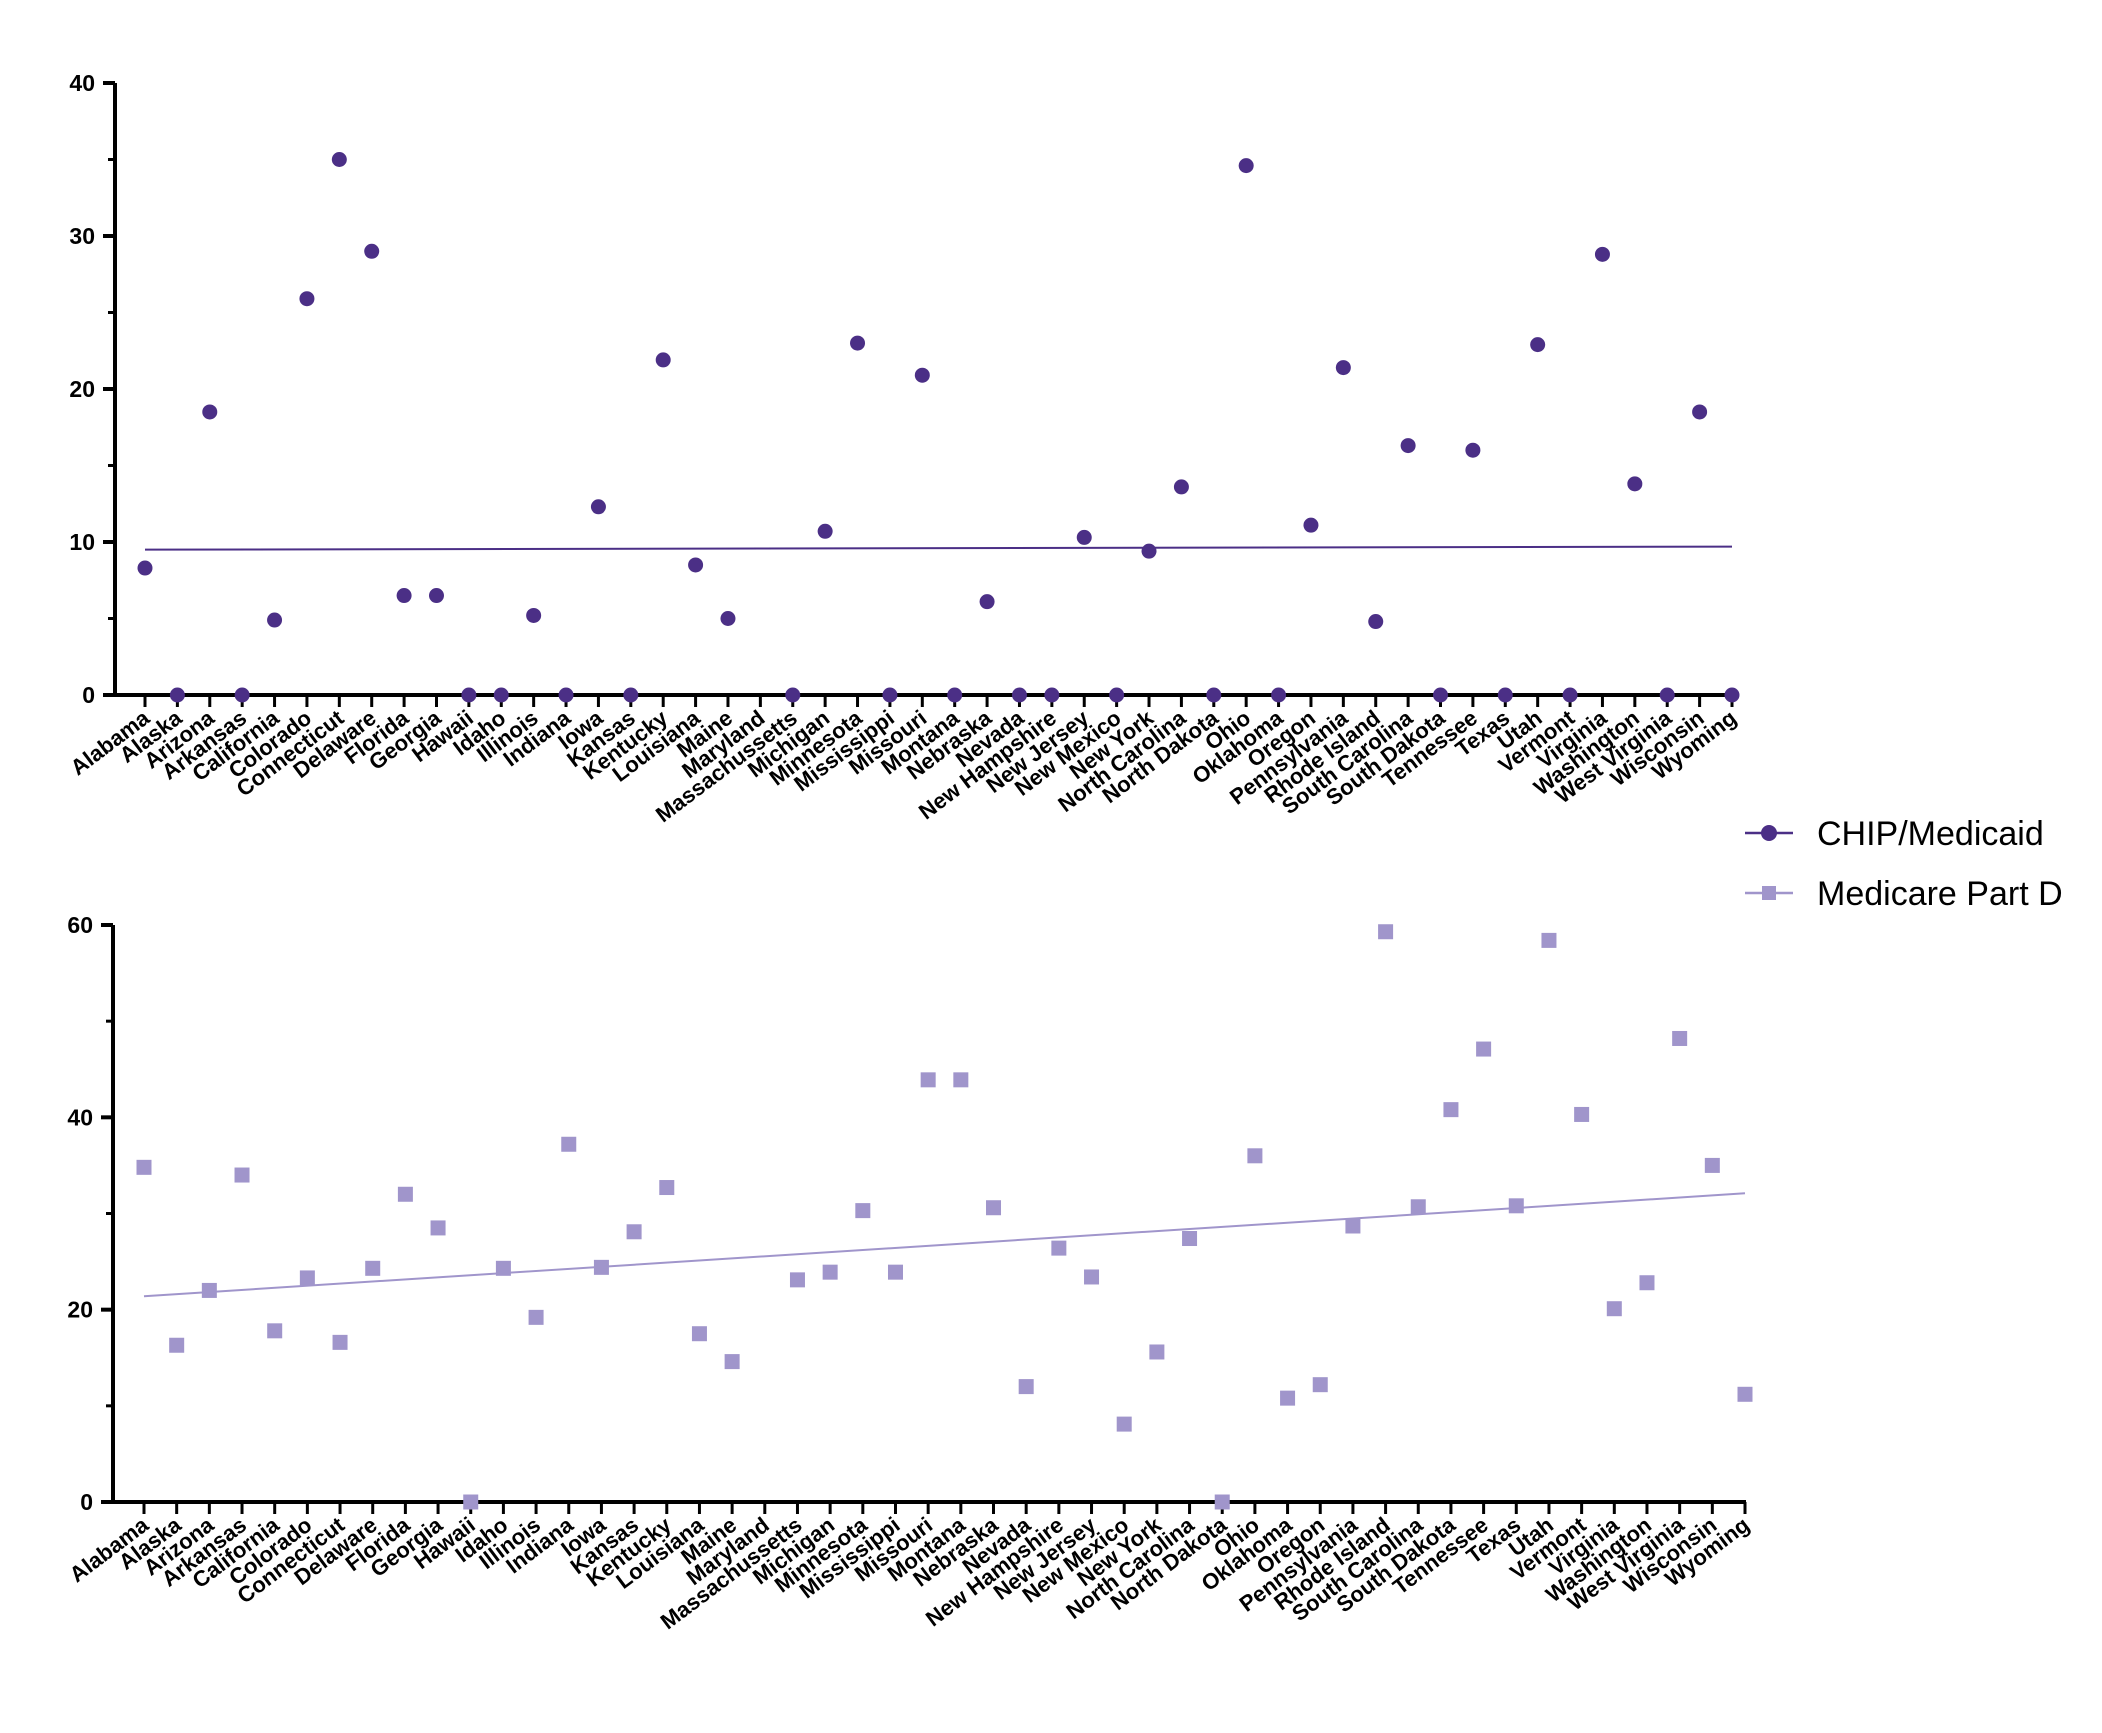  What do you see at coordinates (82, 236) in the screenshot?
I see `y-tick-label: 30` at bounding box center [82, 236].